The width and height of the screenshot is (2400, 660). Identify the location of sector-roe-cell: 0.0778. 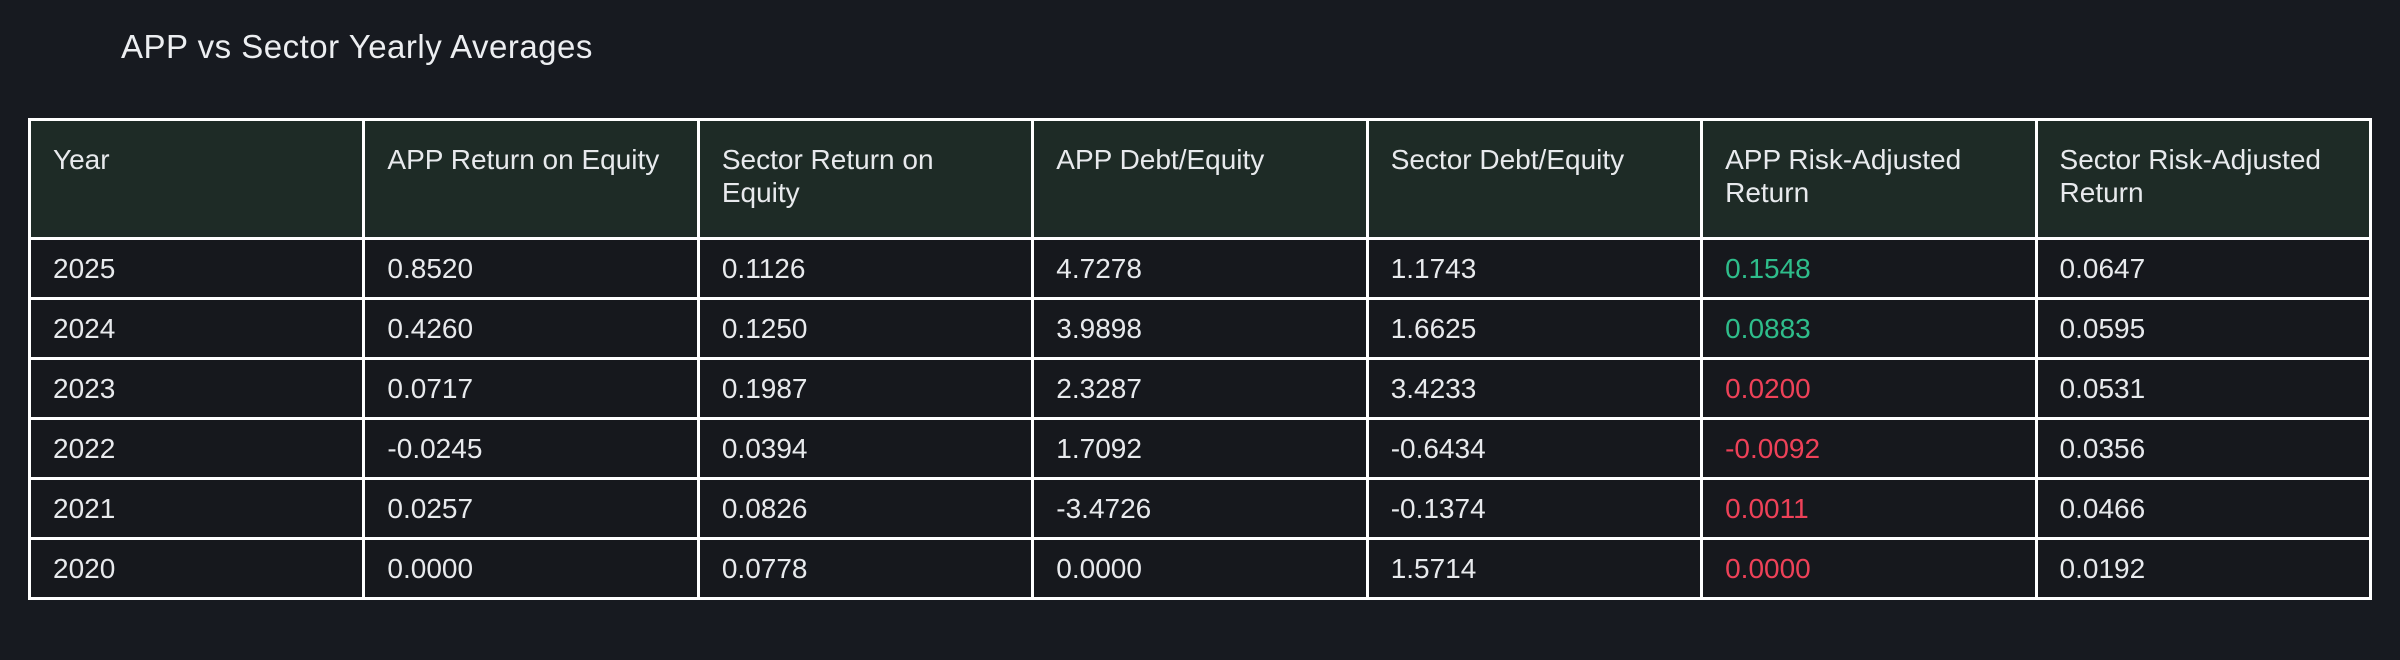
(865, 568).